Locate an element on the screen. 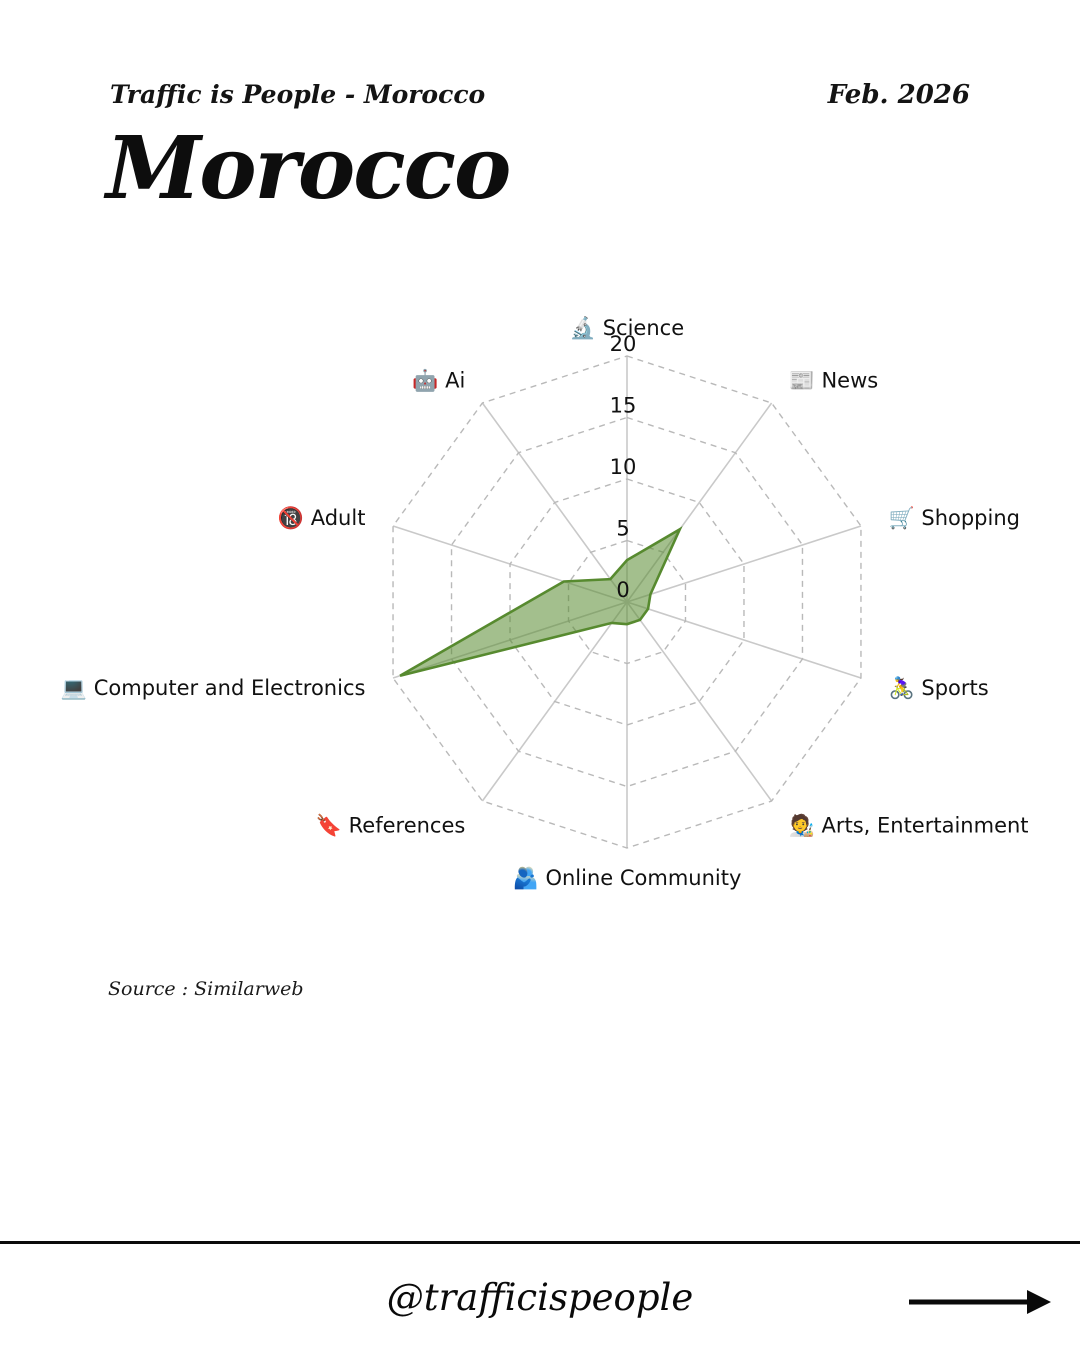  tick-label-5: 5 is located at coordinates (622, 529).